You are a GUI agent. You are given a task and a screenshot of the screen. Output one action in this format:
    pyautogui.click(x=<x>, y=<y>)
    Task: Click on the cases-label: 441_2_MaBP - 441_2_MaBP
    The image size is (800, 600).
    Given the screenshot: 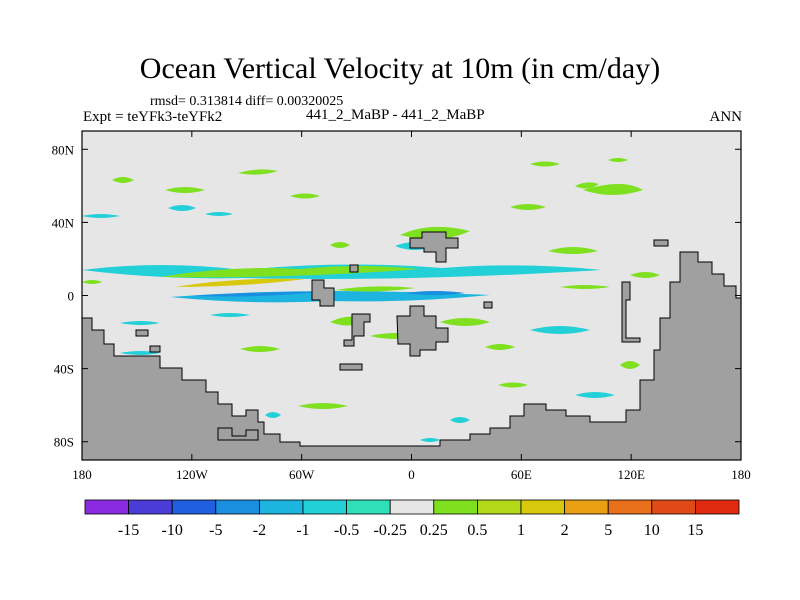 What is the action you would take?
    pyautogui.click(x=395, y=115)
    